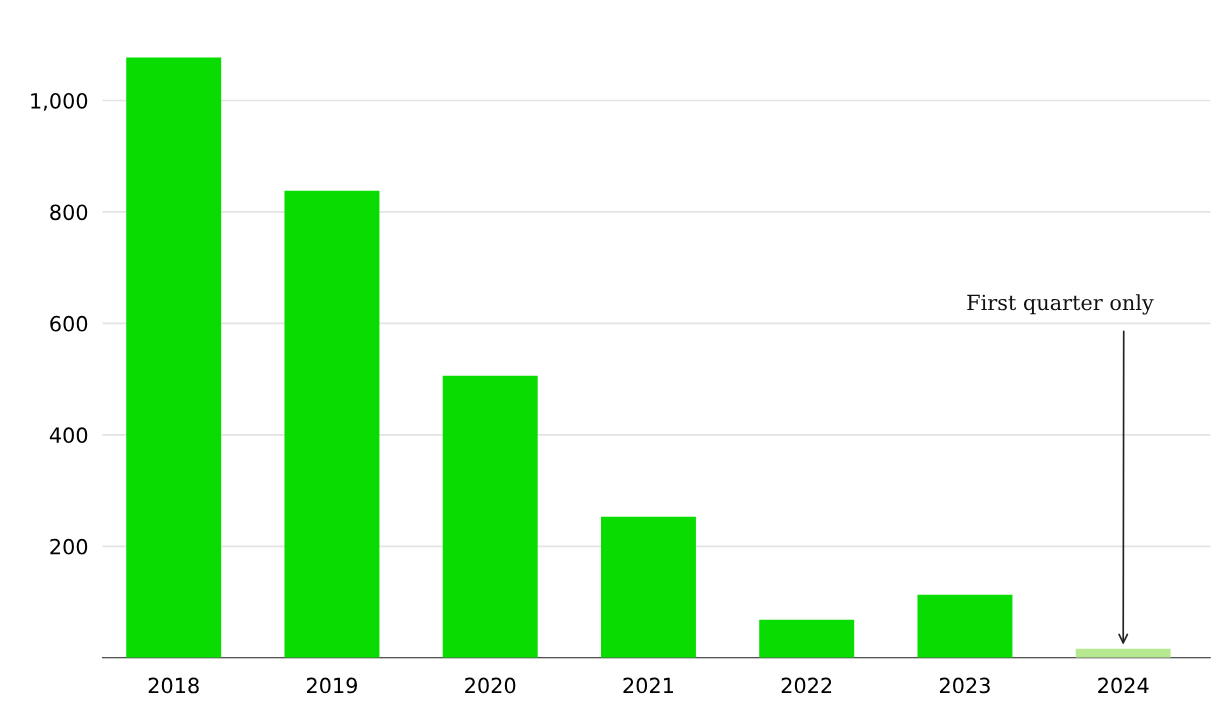  Describe the element at coordinates (331, 685) in the screenshot. I see `x-tick-label: 2019` at that location.